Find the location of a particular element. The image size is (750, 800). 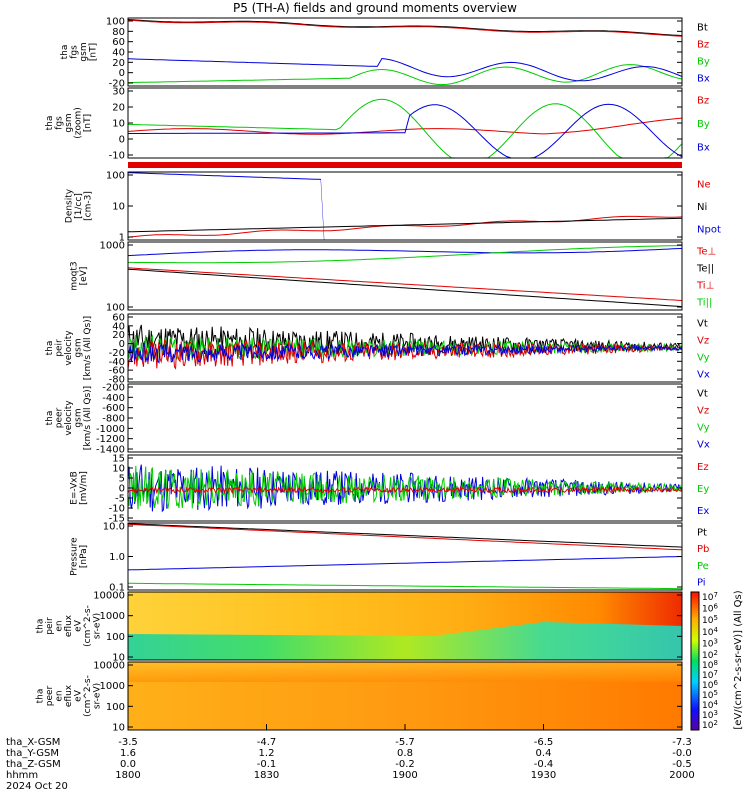

y-axis-label: tha peer en eflux eV (cm^2-s-sr-eV) is located at coordinates (69, 696).